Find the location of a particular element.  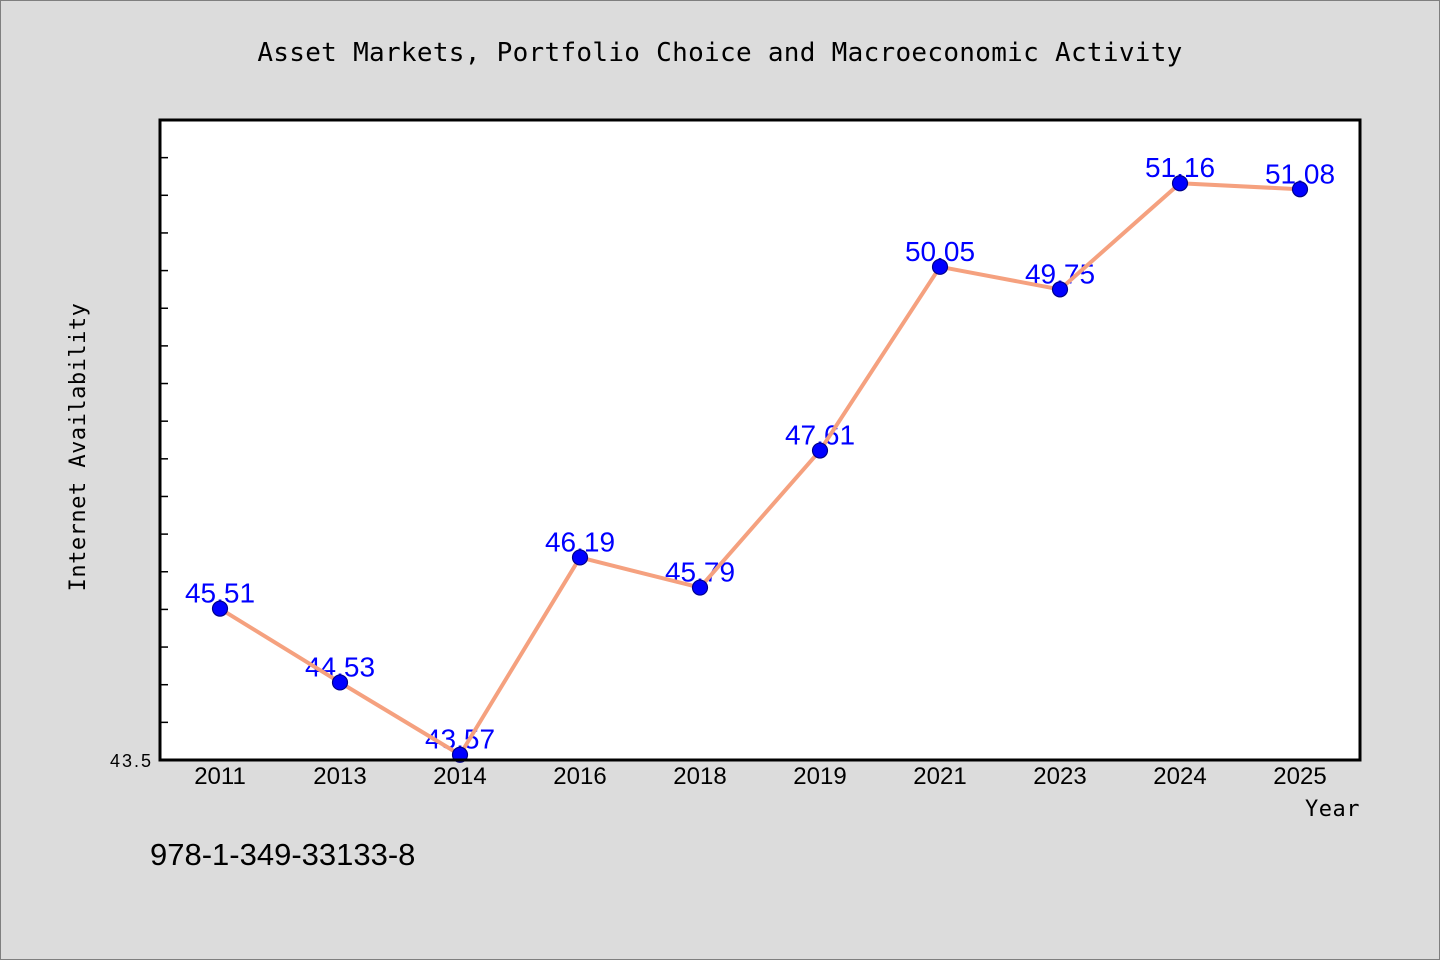

x-tick-label: 2013 is located at coordinates (339, 776).